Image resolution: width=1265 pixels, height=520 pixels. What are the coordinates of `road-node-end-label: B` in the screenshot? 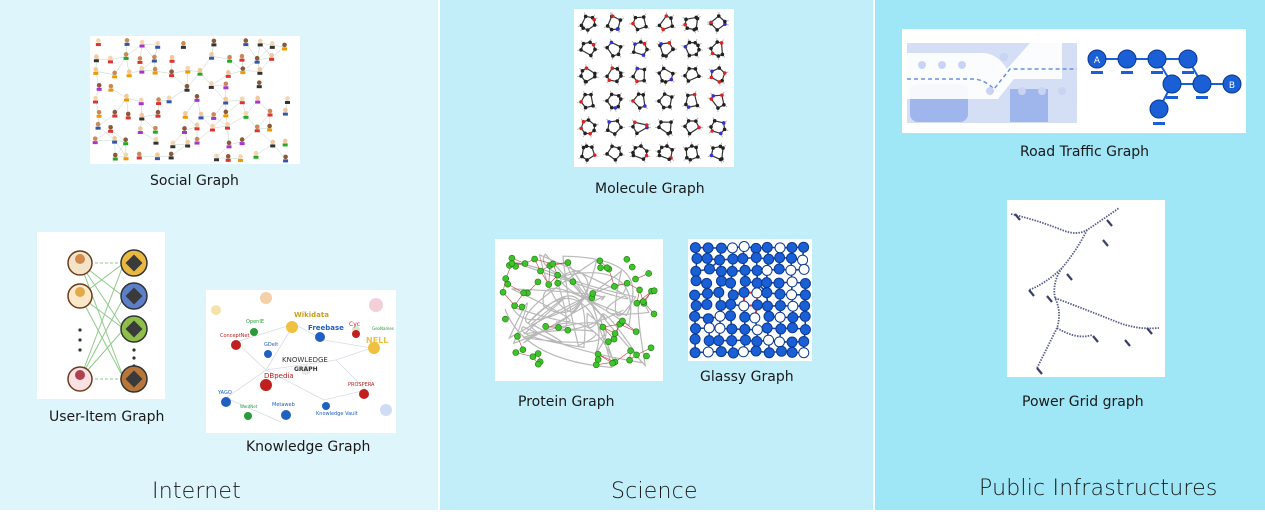 It's located at (1232, 86).